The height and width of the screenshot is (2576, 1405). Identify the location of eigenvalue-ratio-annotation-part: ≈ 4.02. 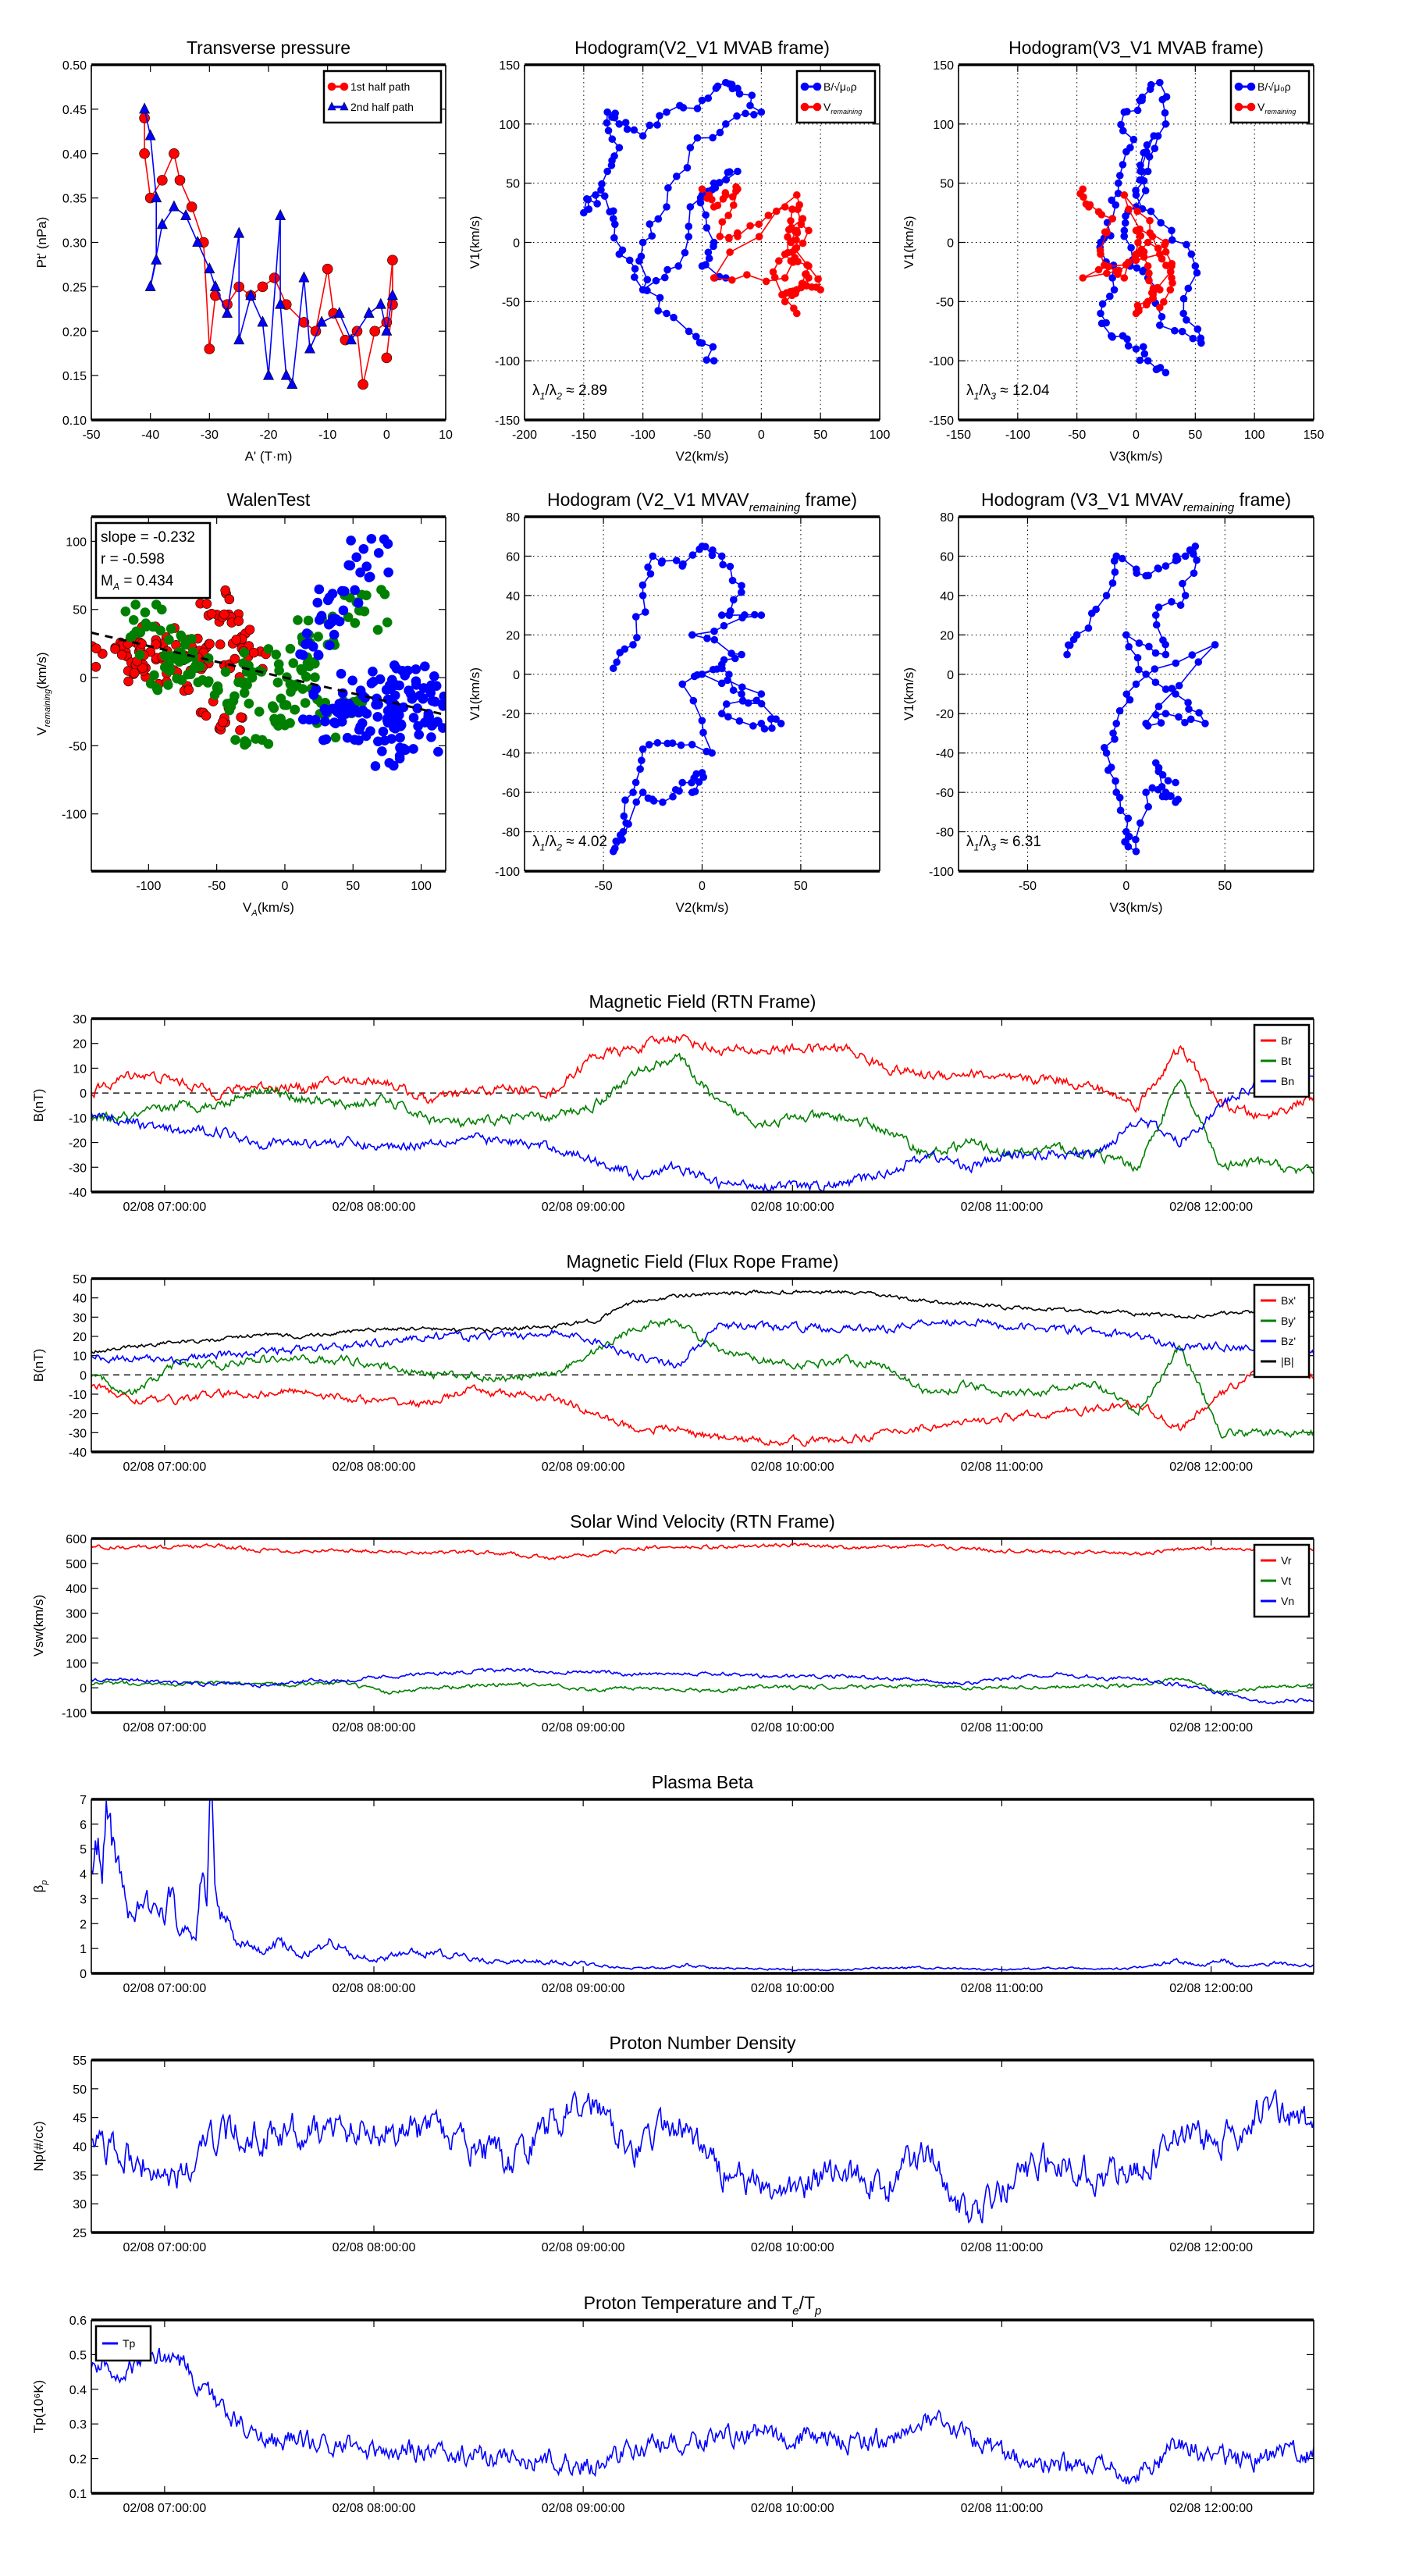
(584, 842).